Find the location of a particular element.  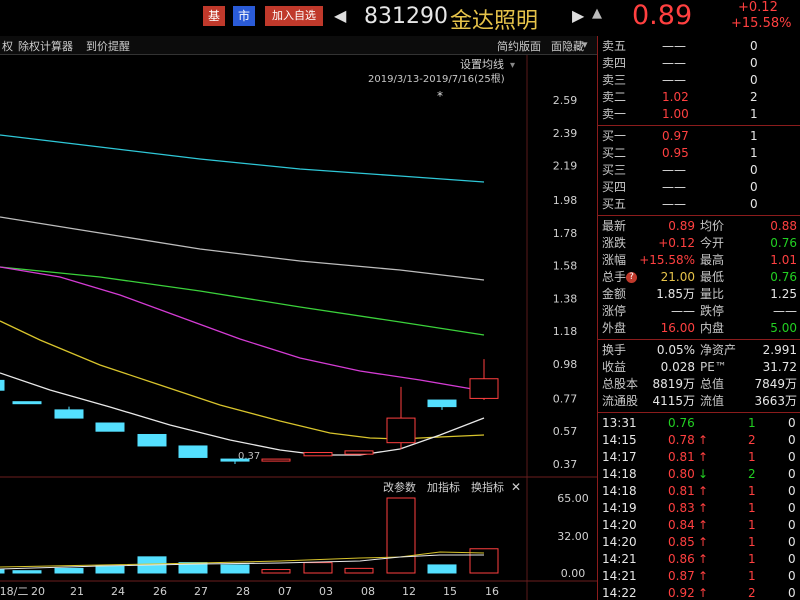

toolbar-item-exrights-calculator: 除权计算器 is located at coordinates (45, 46).